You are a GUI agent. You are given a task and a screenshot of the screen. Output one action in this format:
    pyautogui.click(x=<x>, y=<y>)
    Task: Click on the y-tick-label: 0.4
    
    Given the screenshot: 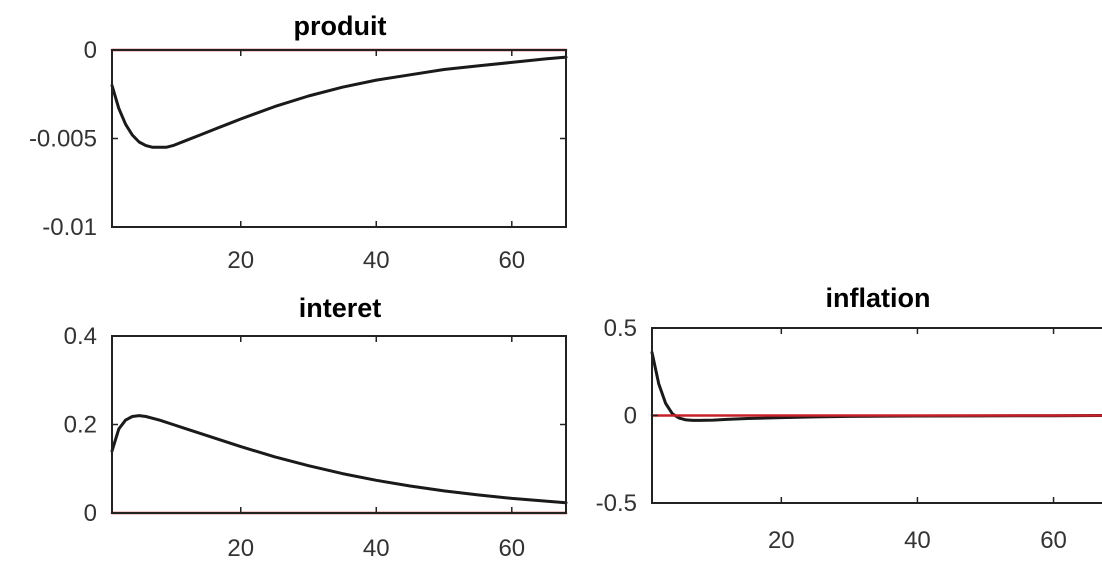 What is the action you would take?
    pyautogui.click(x=80, y=336)
    